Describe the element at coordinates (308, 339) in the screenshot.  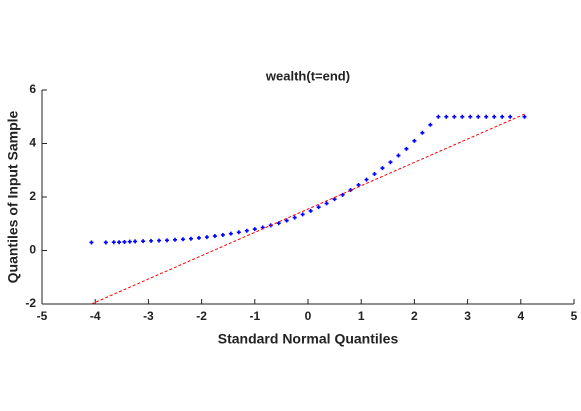
I see `x-axis-label: Standard Normal Quantiles` at that location.